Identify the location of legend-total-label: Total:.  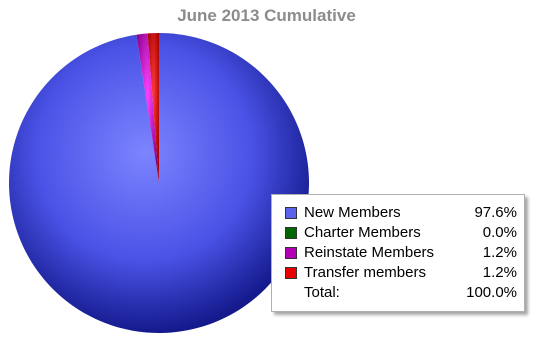
(322, 292).